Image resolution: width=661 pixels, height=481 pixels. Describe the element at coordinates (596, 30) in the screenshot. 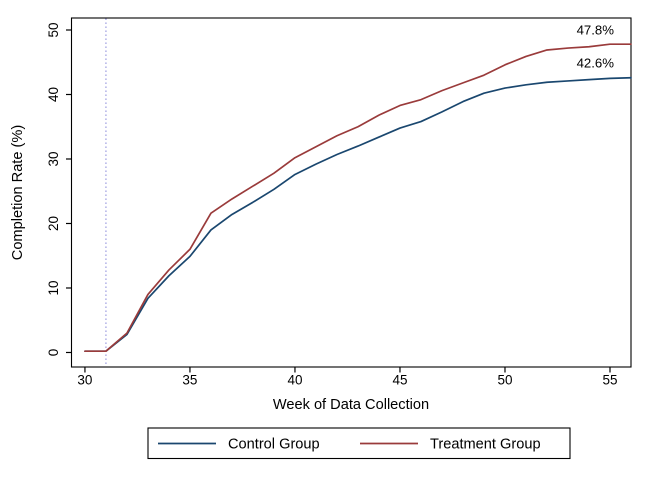

I see `endpoint-annotation: 47.8%` at that location.